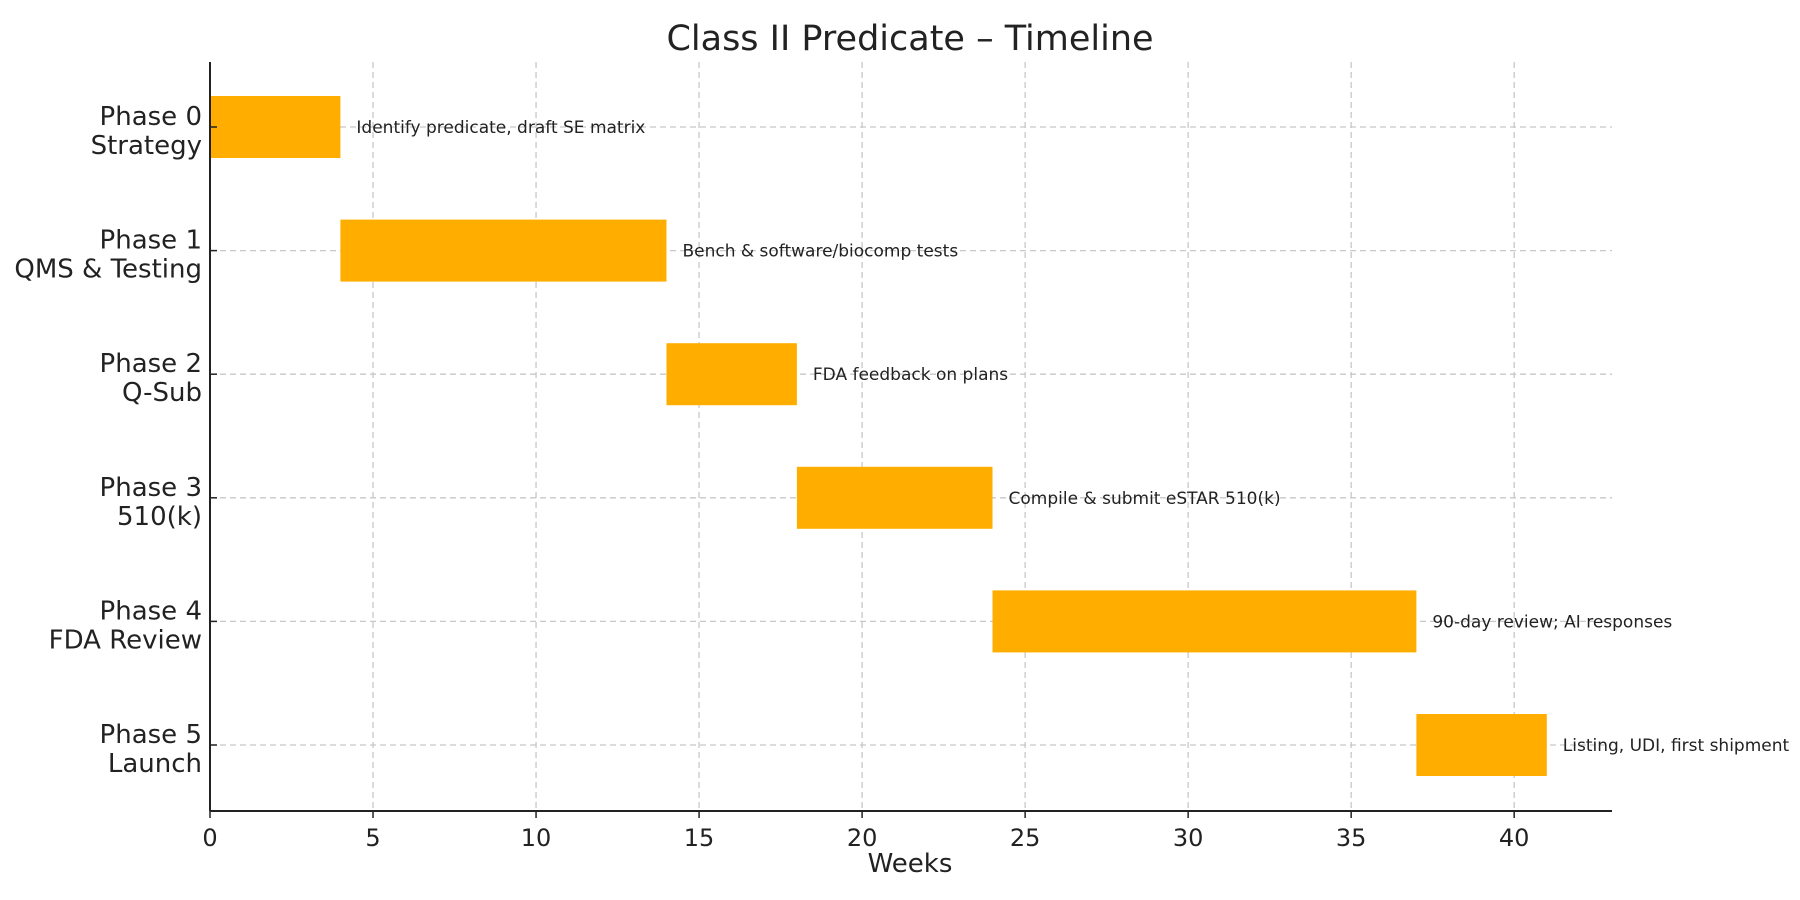  I want to click on task-annotation-1: Bench & software/biocomp tests, so click(820, 252).